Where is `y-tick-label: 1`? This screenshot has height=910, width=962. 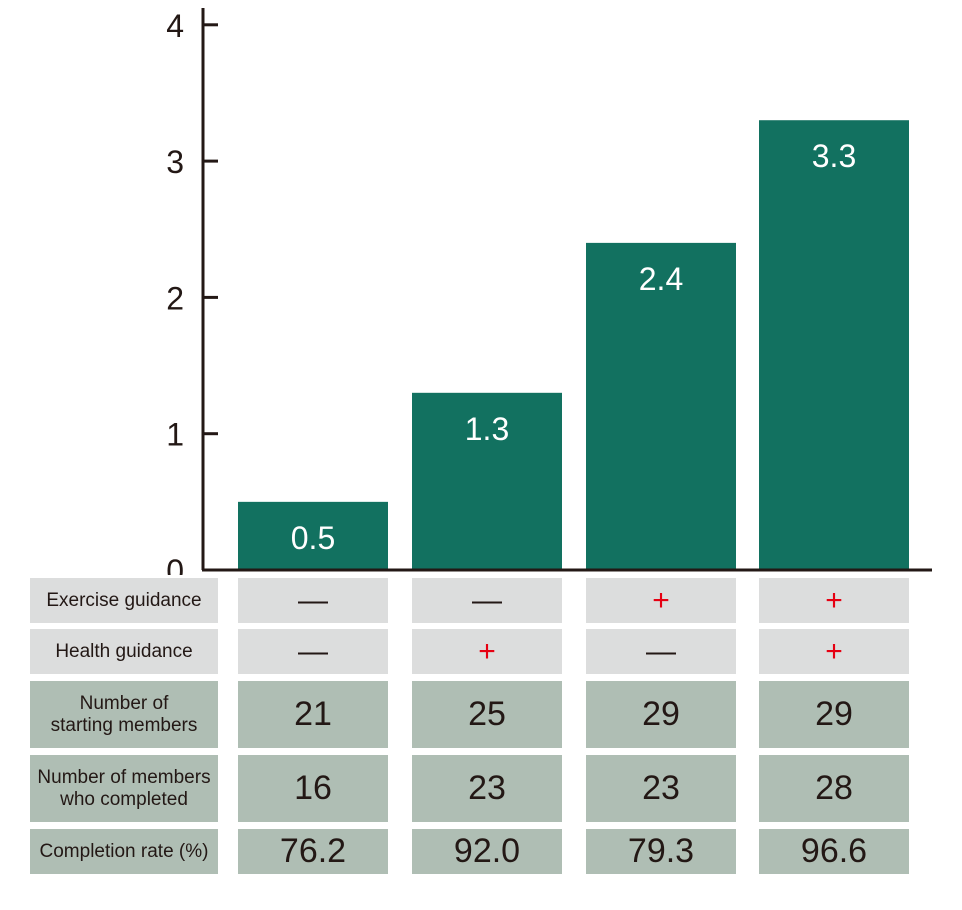 y-tick-label: 1 is located at coordinates (175, 435).